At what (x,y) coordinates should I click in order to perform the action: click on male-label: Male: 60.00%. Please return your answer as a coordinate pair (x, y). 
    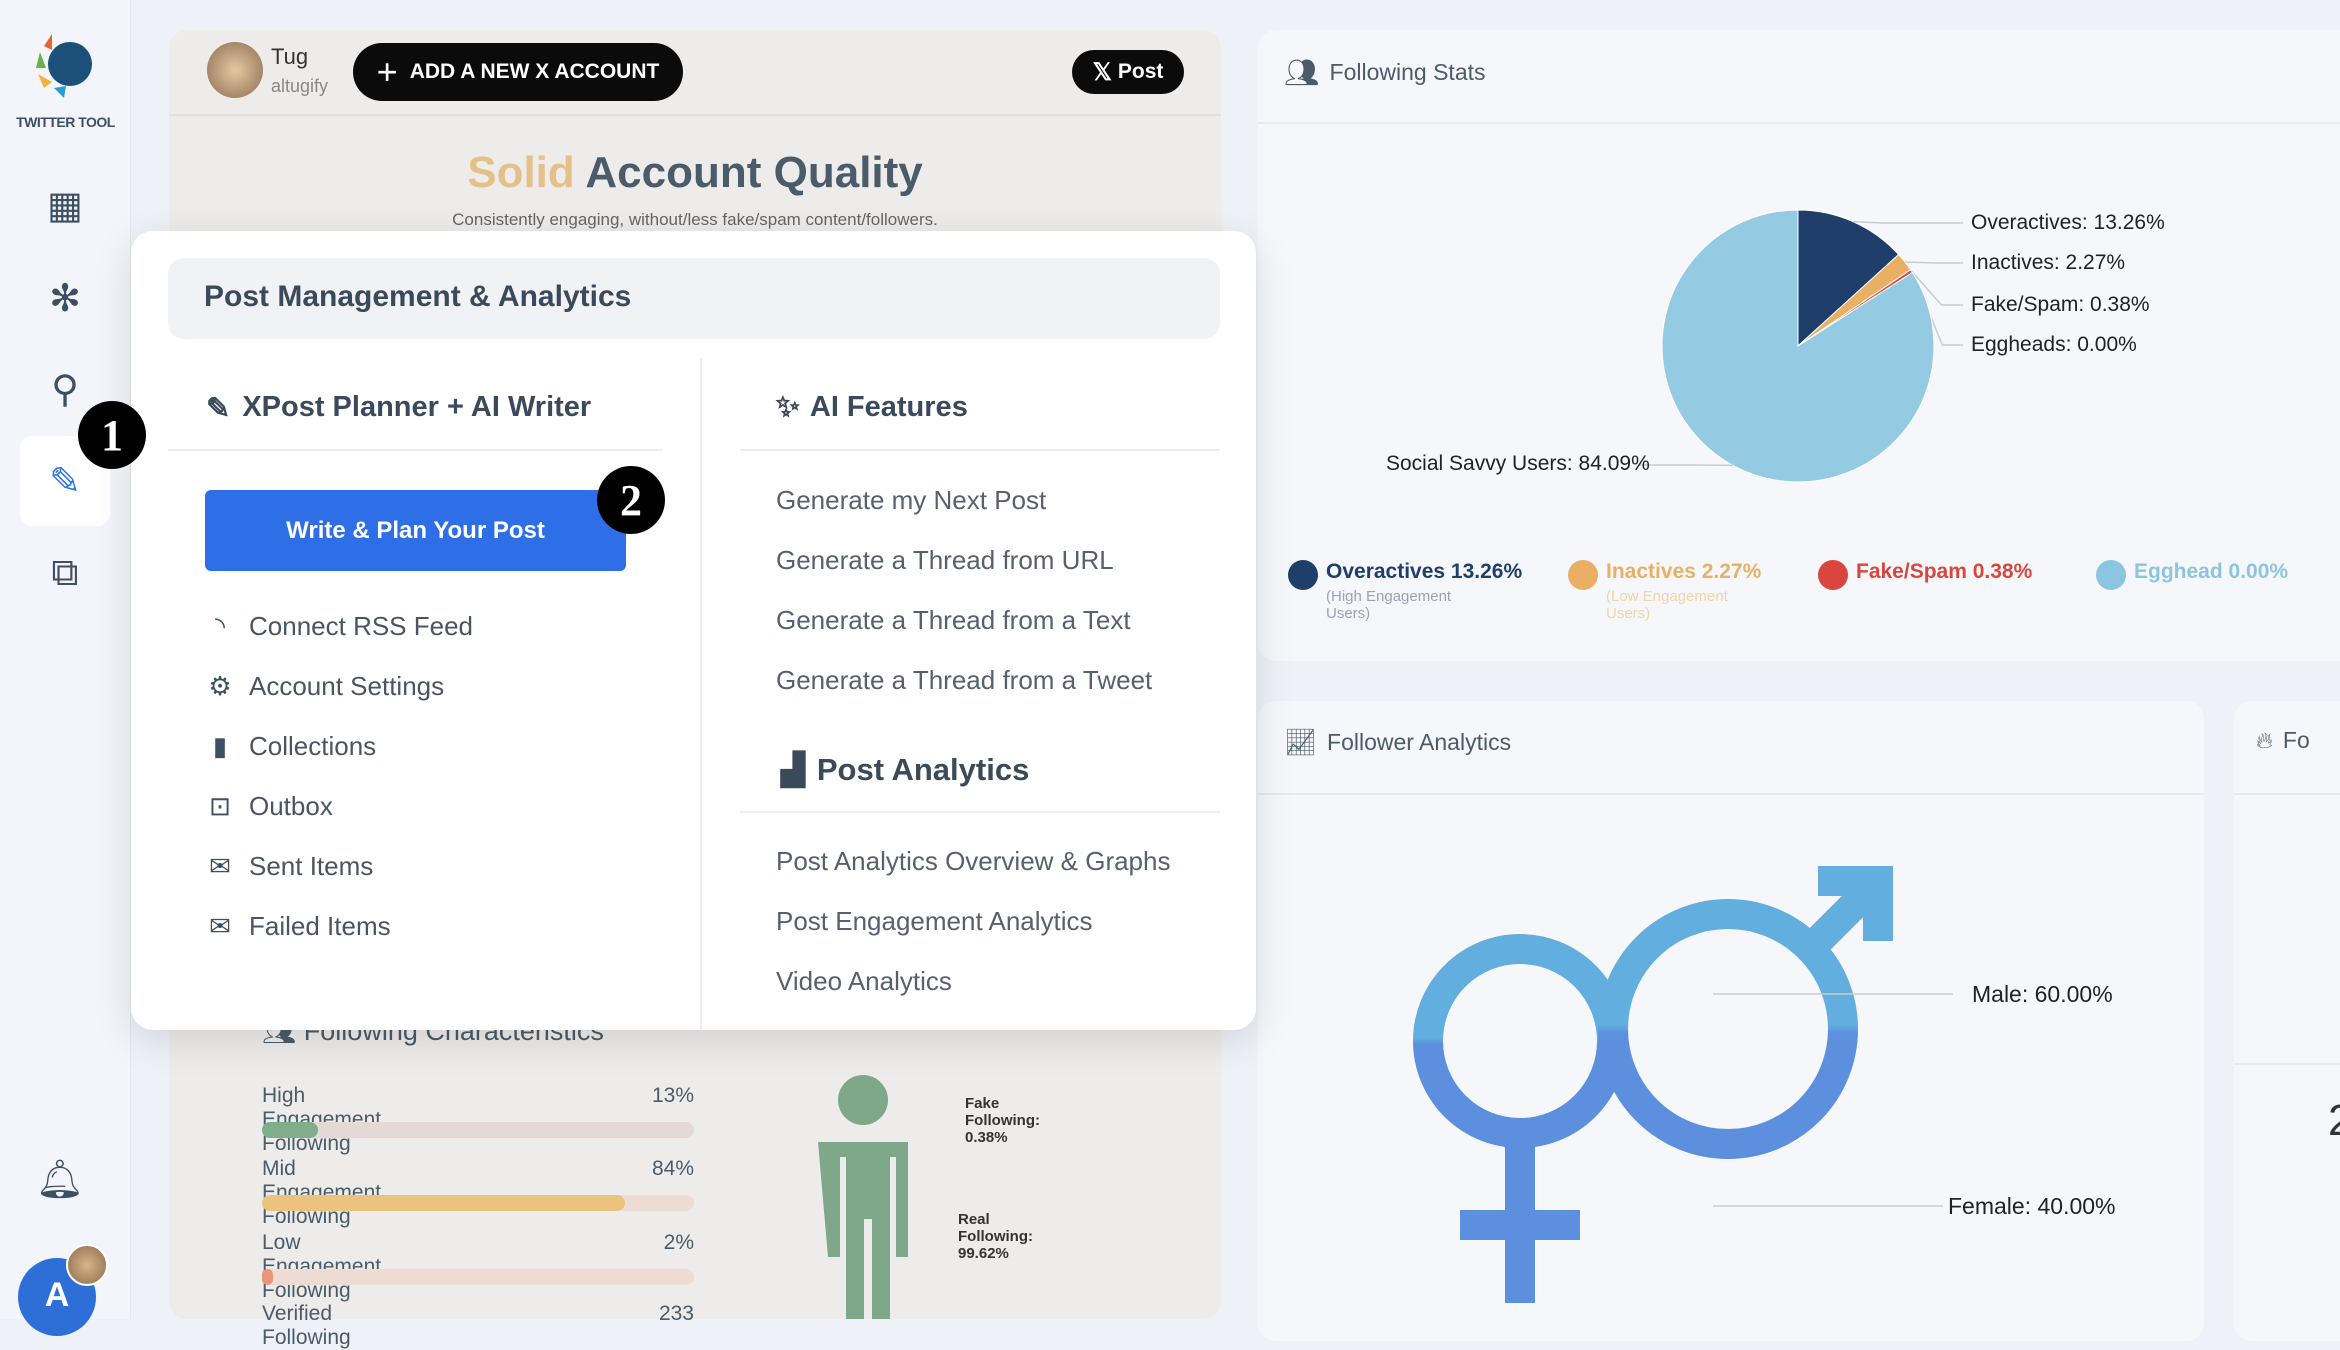
    Looking at the image, I should click on (2042, 994).